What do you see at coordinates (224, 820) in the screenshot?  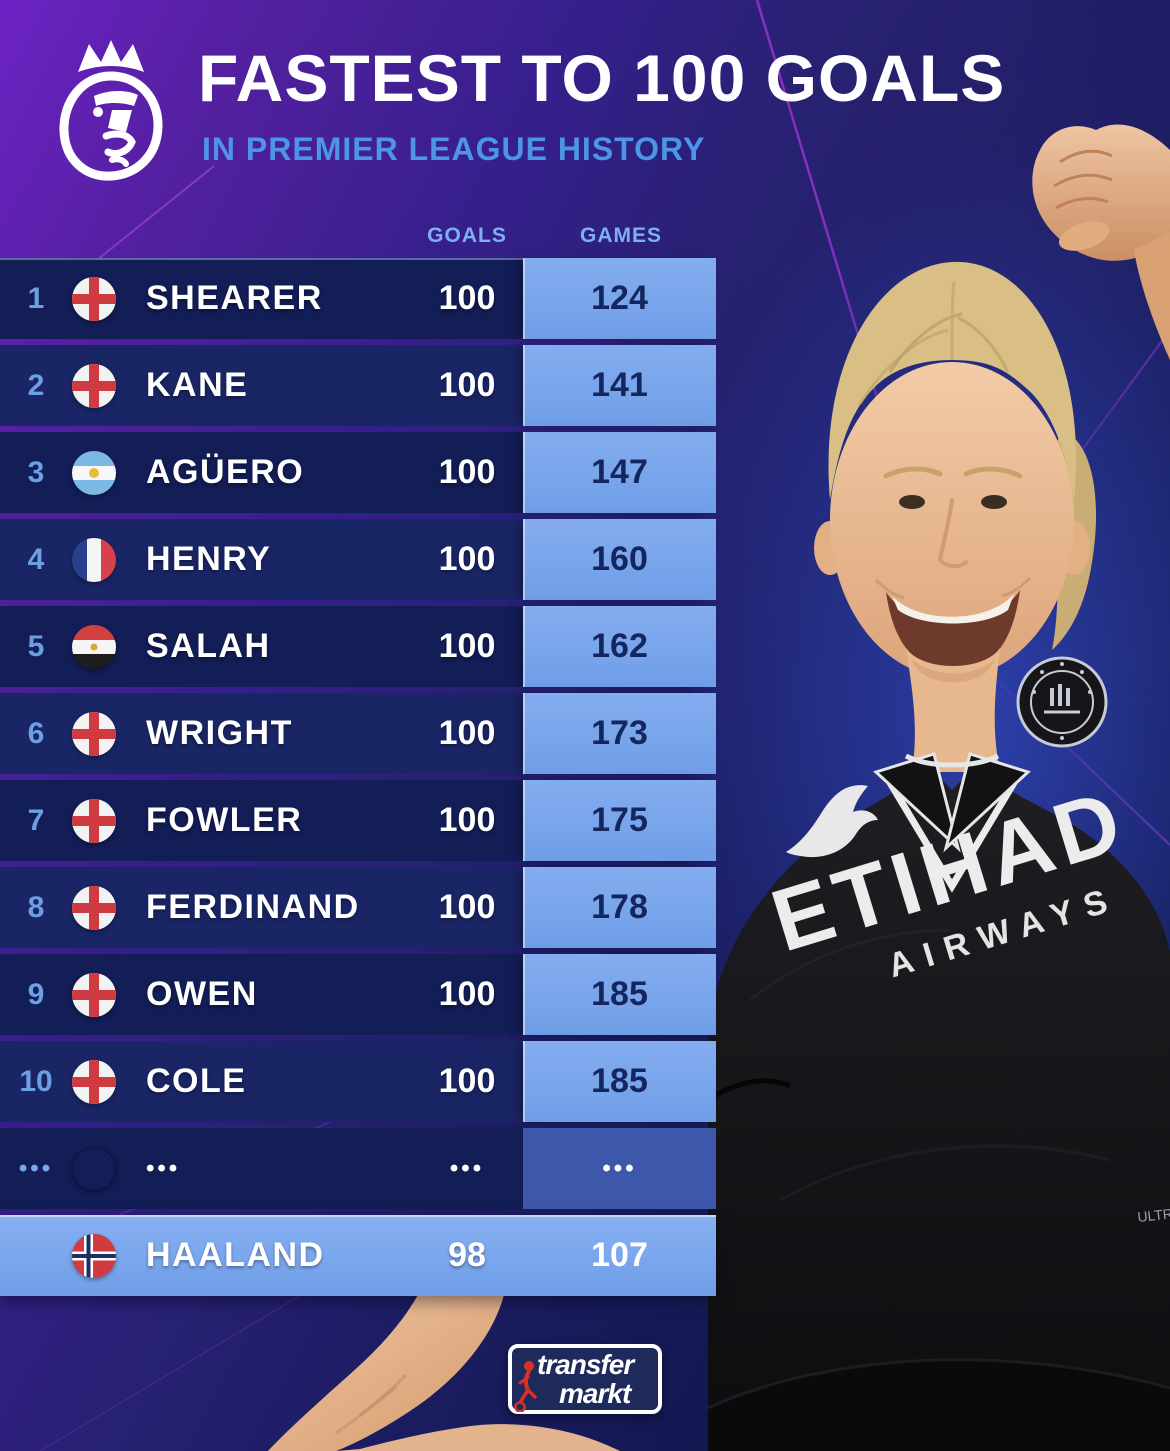 I see `player-name: FOWLER` at bounding box center [224, 820].